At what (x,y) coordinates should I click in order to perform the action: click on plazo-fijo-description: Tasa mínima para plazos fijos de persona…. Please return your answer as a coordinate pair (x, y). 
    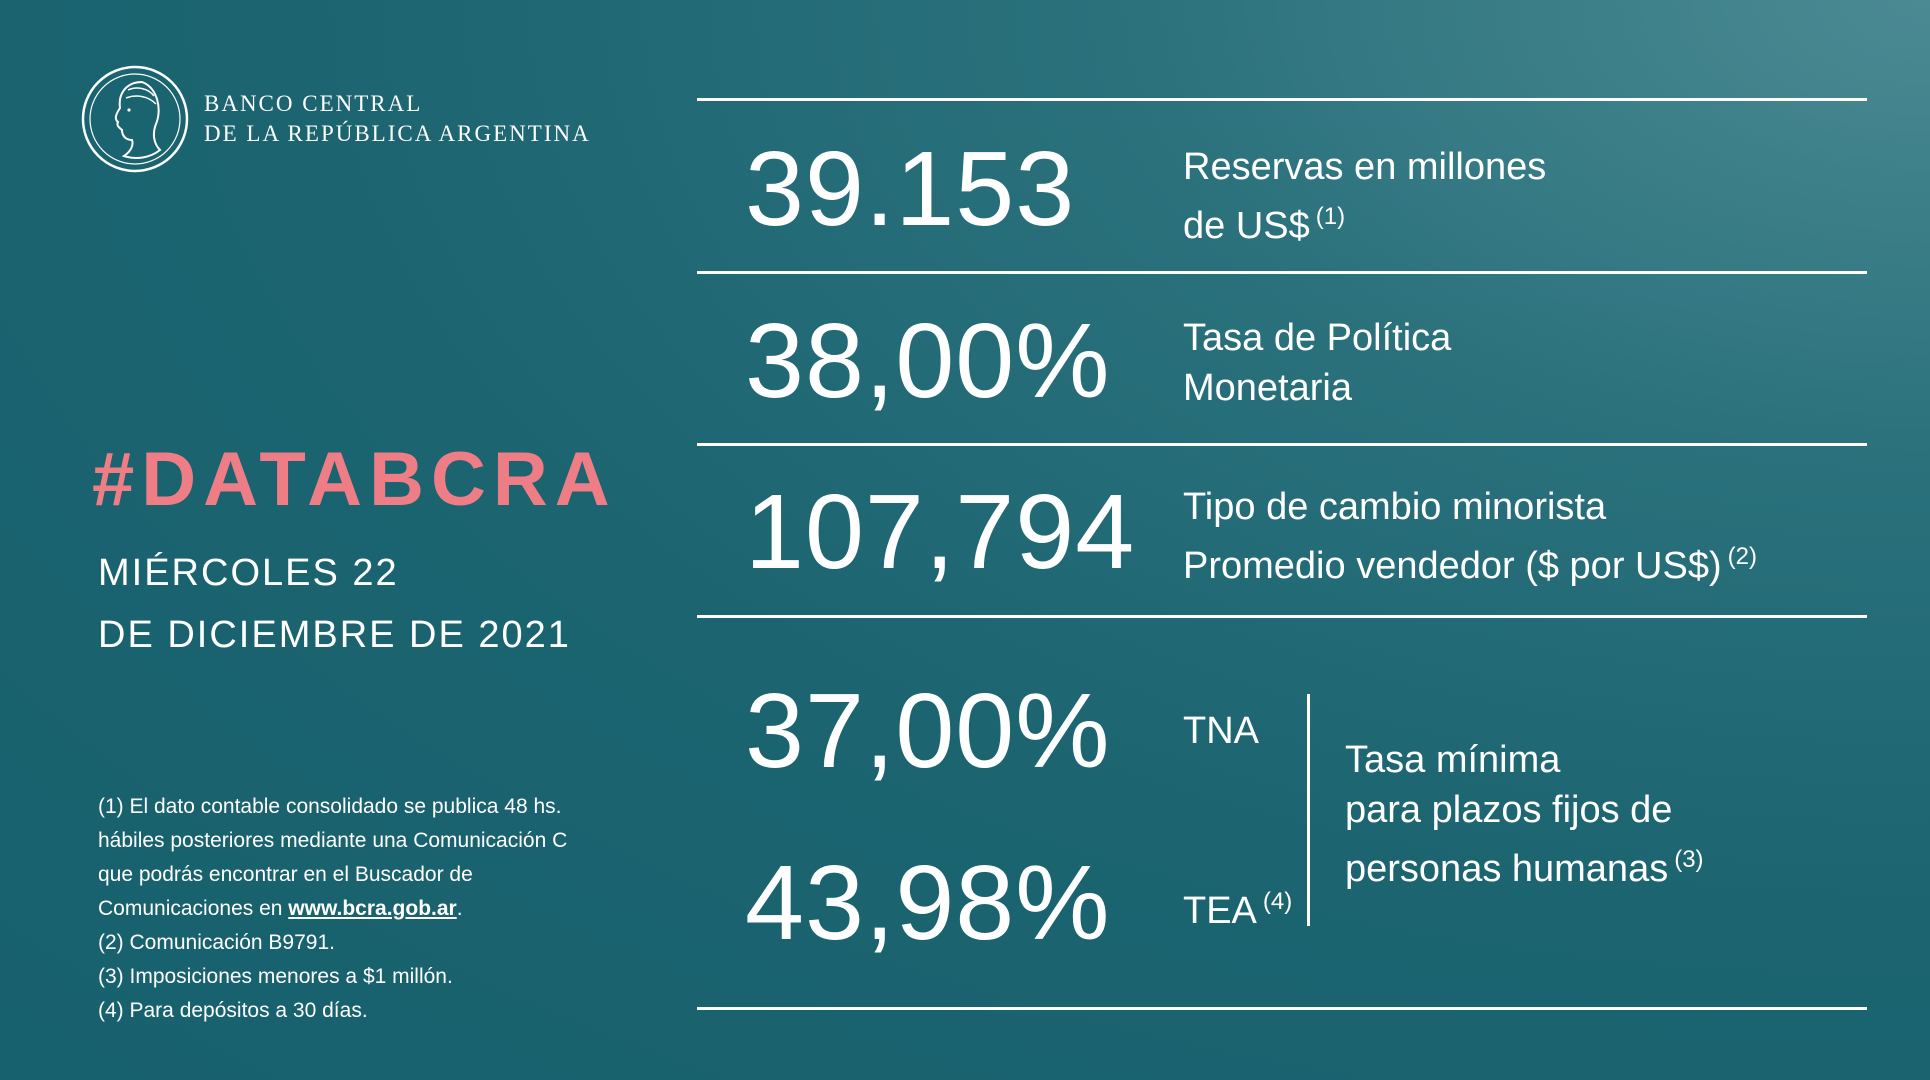
    Looking at the image, I should click on (1524, 814).